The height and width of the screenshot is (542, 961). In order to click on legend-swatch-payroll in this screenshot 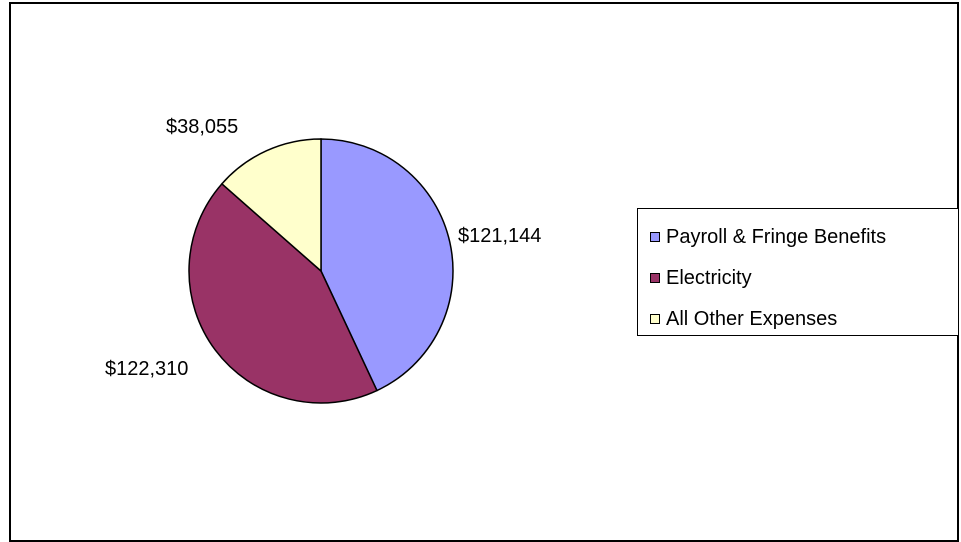, I will do `click(655, 237)`.